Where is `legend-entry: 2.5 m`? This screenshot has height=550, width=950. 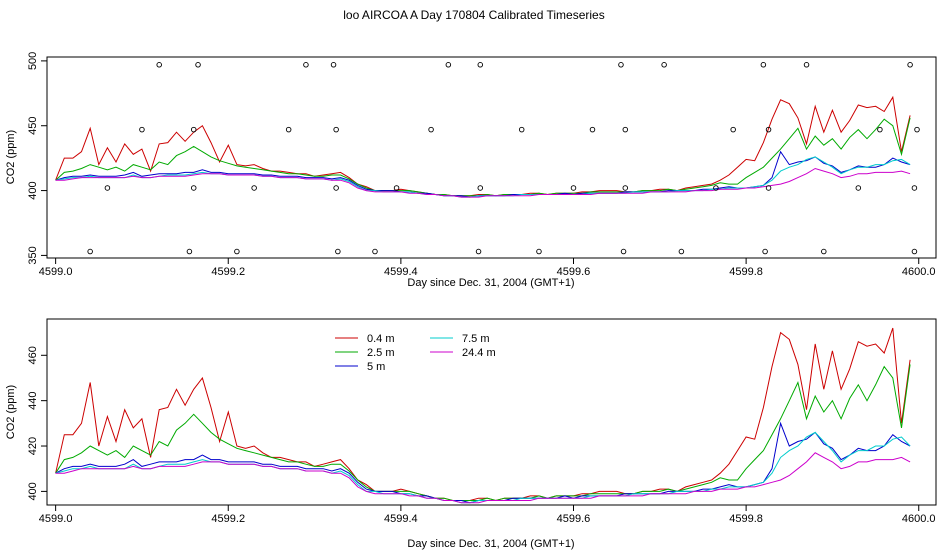
legend-entry: 2.5 m is located at coordinates (381, 353).